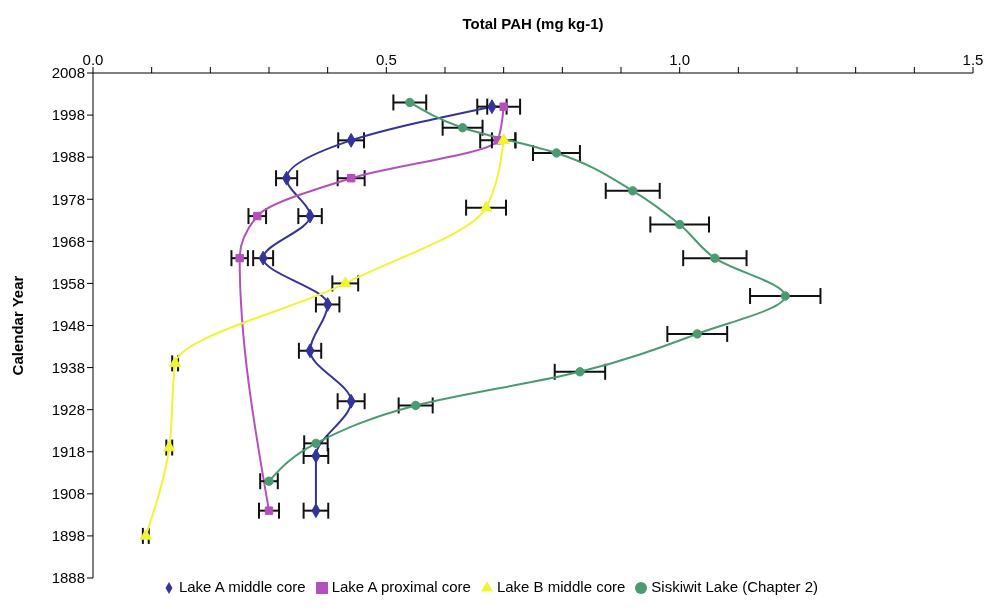  What do you see at coordinates (68, 578) in the screenshot?
I see `y-tick-label: 1888` at bounding box center [68, 578].